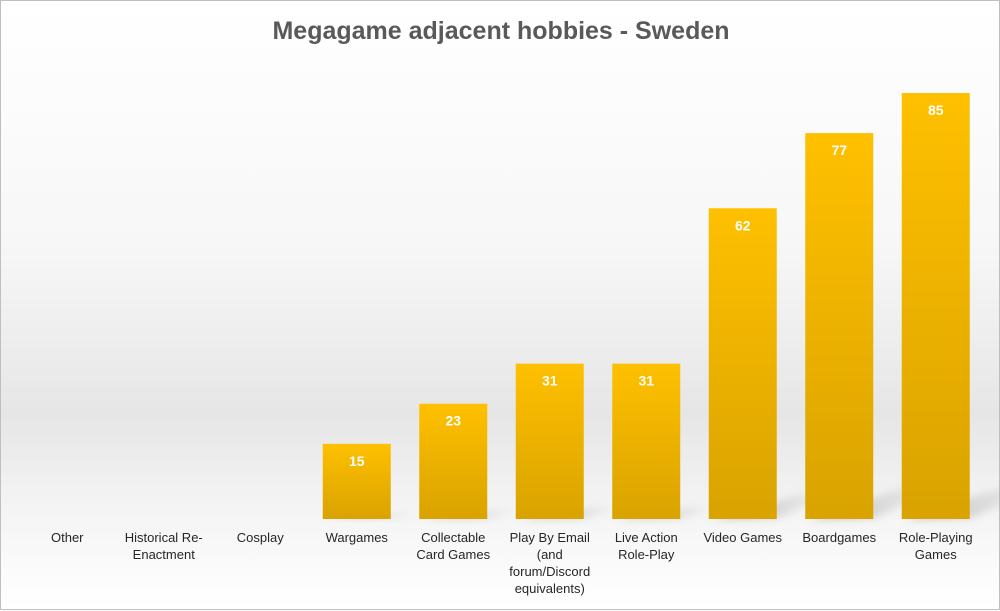 The height and width of the screenshot is (611, 1000). Describe the element at coordinates (453, 421) in the screenshot. I see `data-label: 23` at that location.